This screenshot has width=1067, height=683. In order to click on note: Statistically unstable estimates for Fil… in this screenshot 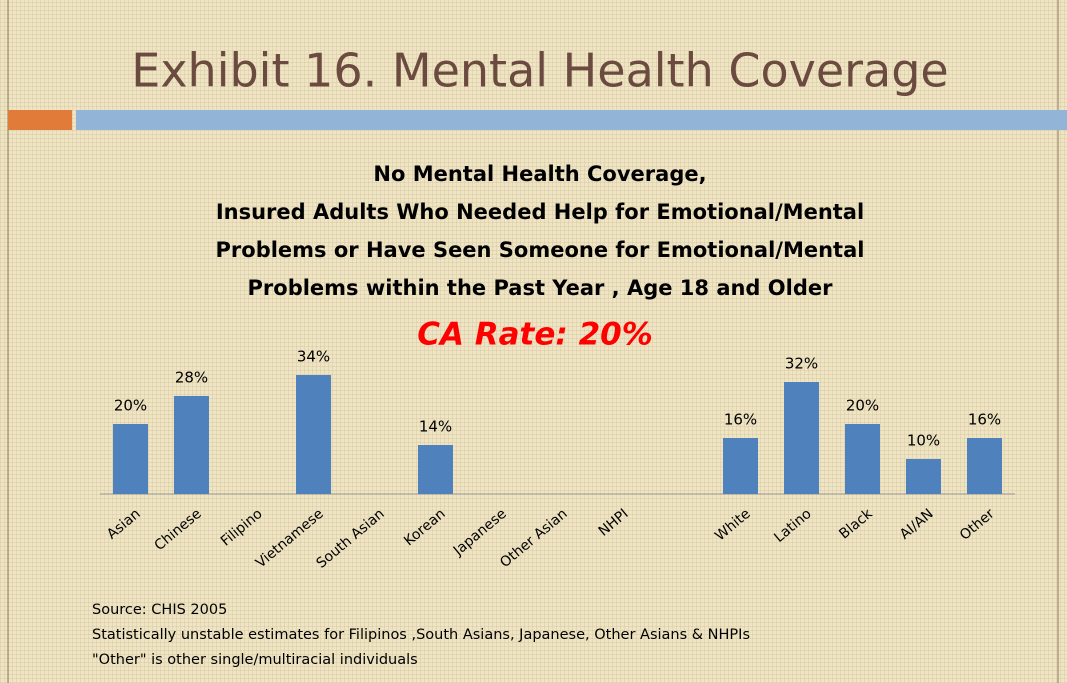, I will do `click(421, 635)`.